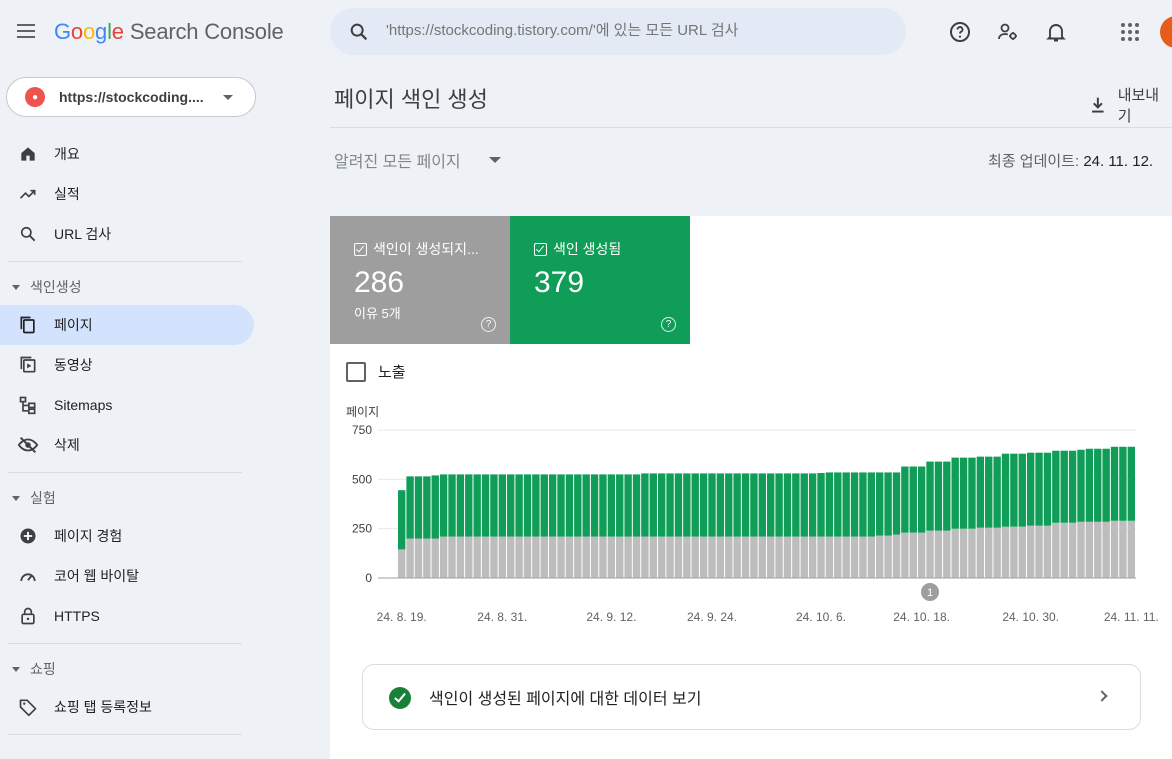  I want to click on section-shopping: 쇼핑, so click(128, 669).